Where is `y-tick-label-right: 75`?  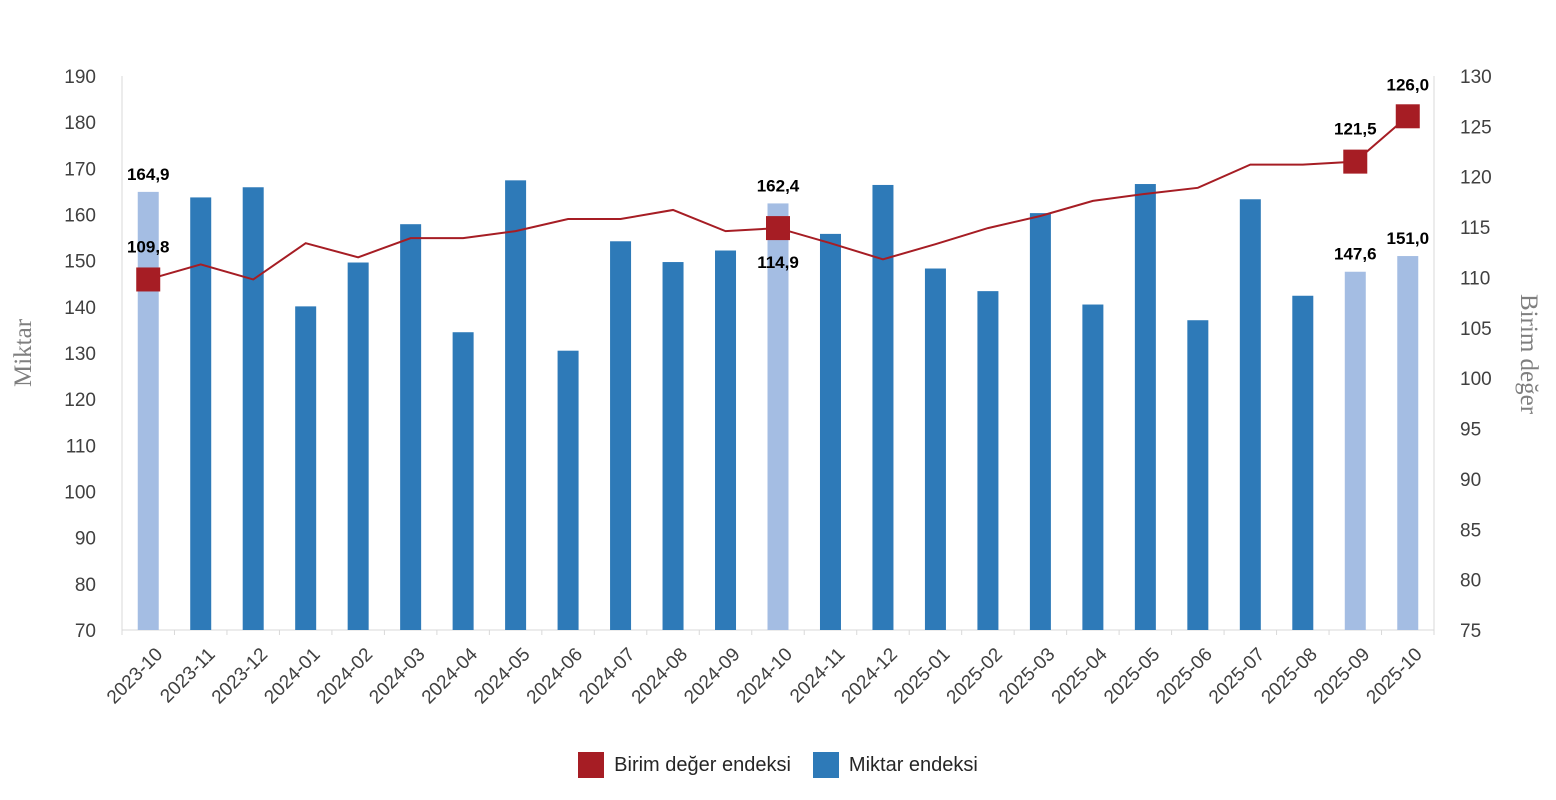 y-tick-label-right: 75 is located at coordinates (1470, 631).